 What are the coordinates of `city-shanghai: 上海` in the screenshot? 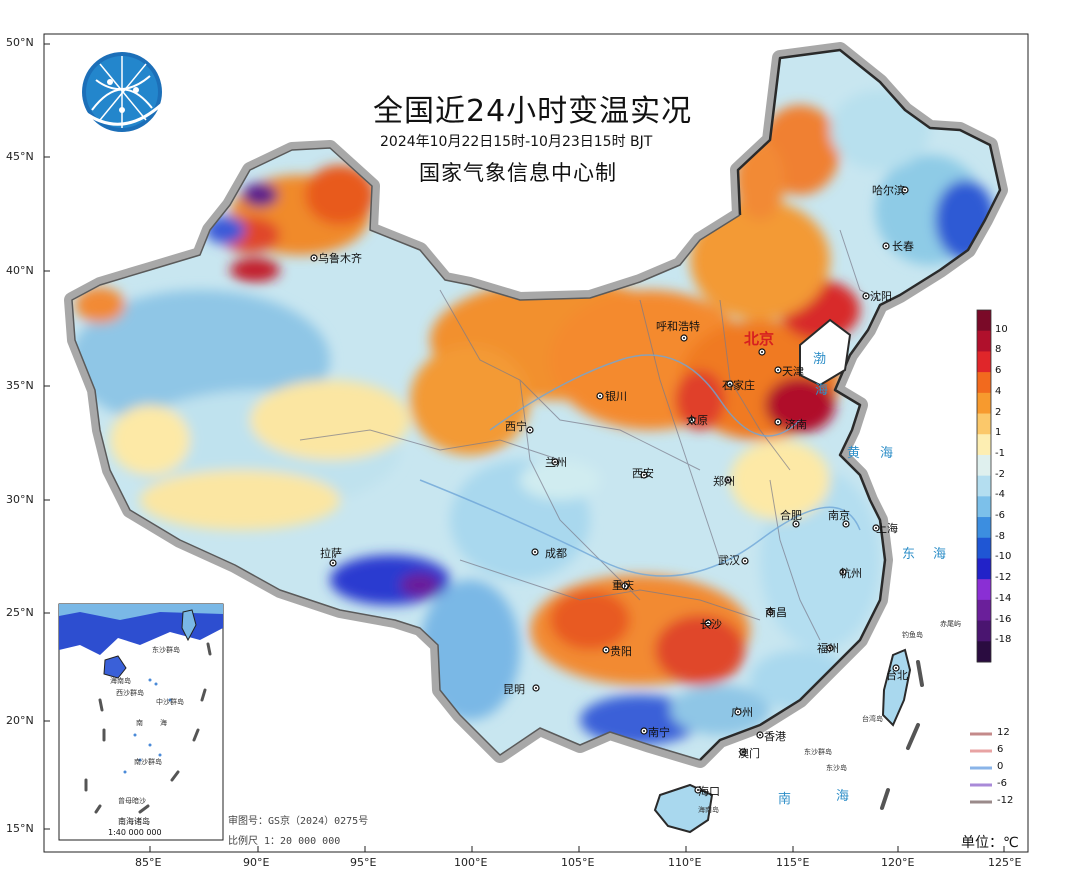 It's located at (887, 528).